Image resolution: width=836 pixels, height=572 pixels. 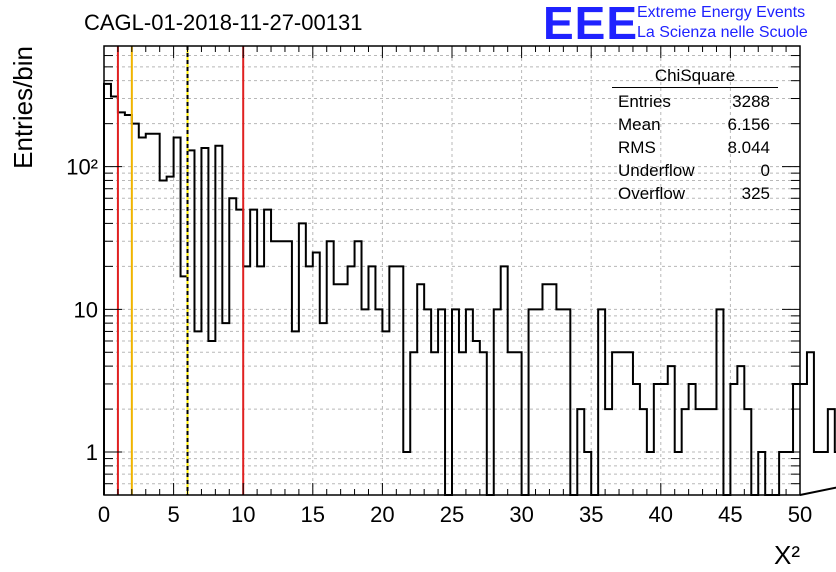 I want to click on stats-row-underflow: Underflow 0, so click(x=695, y=170).